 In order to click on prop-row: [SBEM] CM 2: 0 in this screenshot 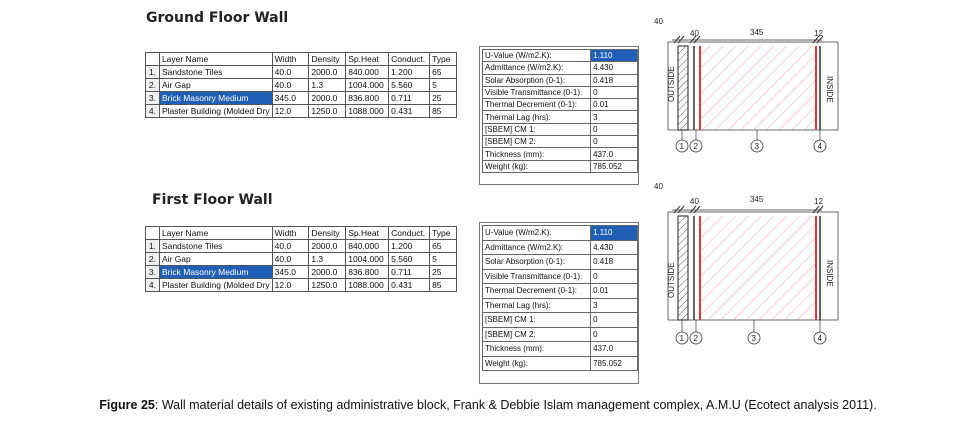, I will do `click(559, 142)`.